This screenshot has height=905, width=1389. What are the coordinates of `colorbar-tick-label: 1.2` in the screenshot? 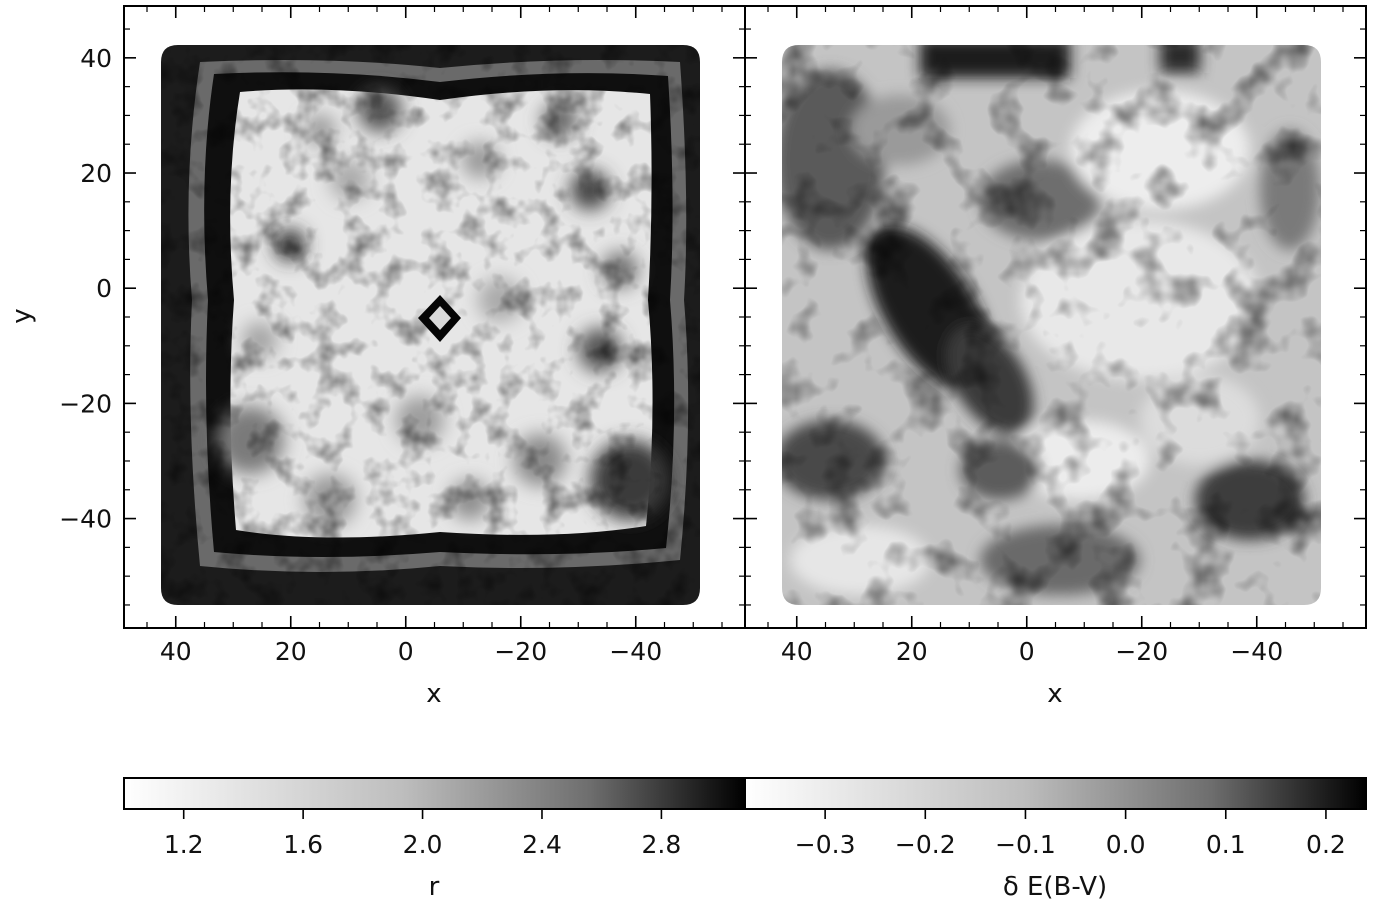 It's located at (184, 844).